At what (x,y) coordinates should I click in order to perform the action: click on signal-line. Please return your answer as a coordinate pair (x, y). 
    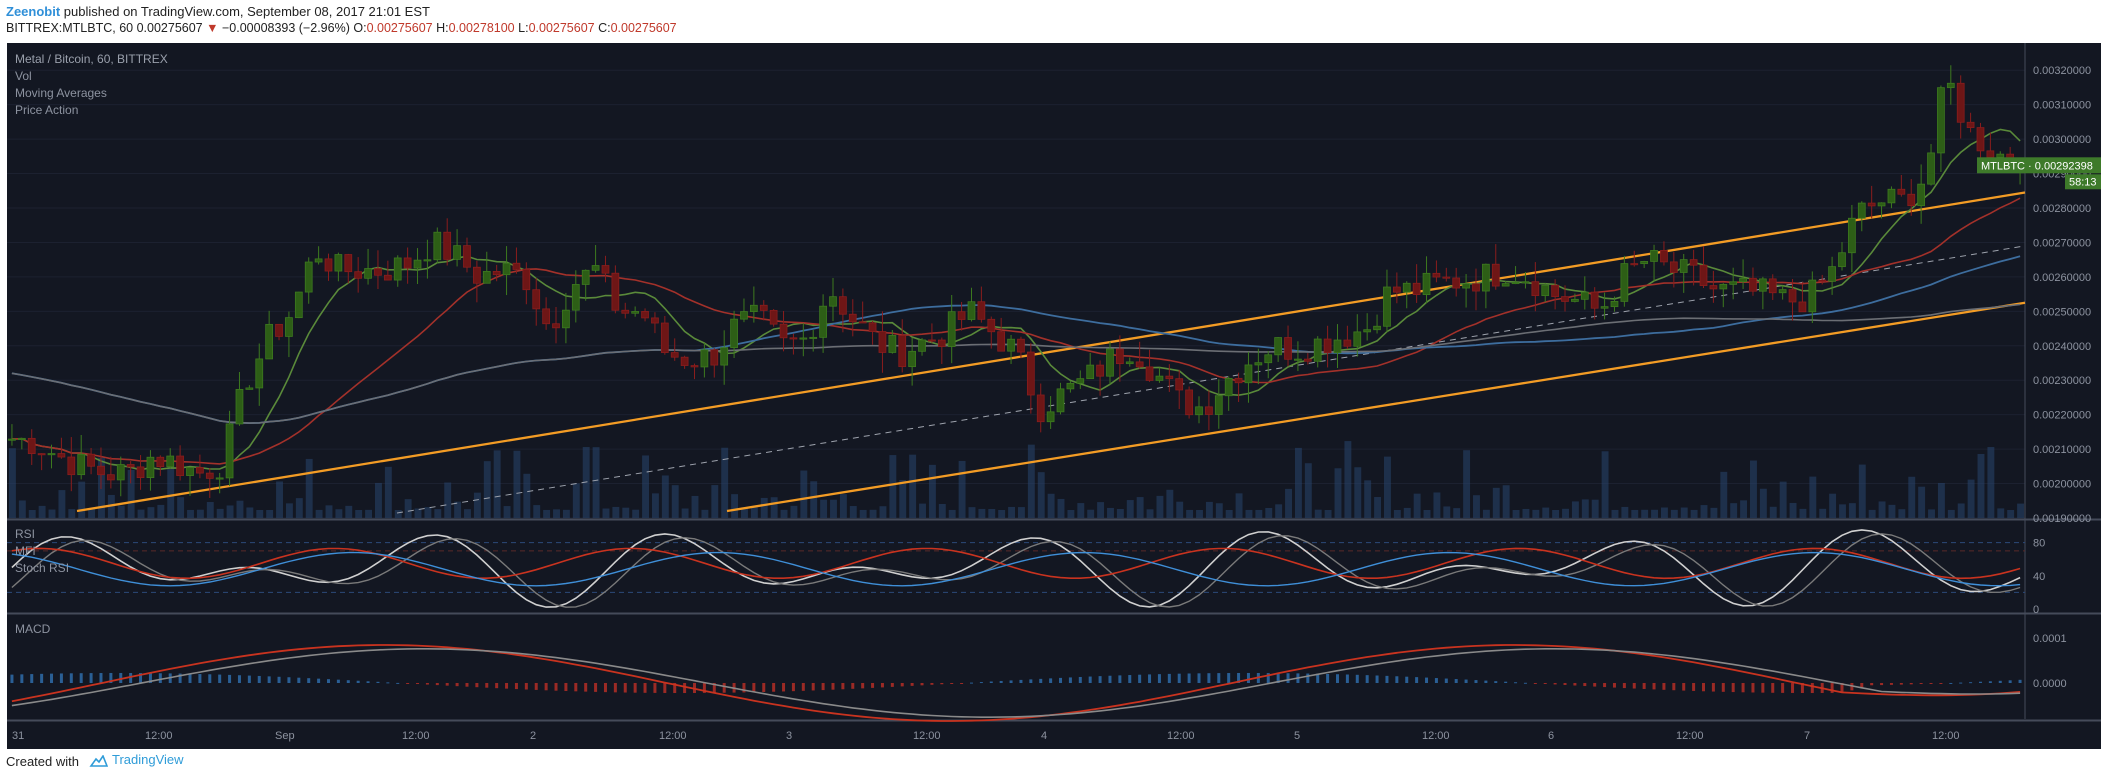
    Looking at the image, I should click on (1016, 683).